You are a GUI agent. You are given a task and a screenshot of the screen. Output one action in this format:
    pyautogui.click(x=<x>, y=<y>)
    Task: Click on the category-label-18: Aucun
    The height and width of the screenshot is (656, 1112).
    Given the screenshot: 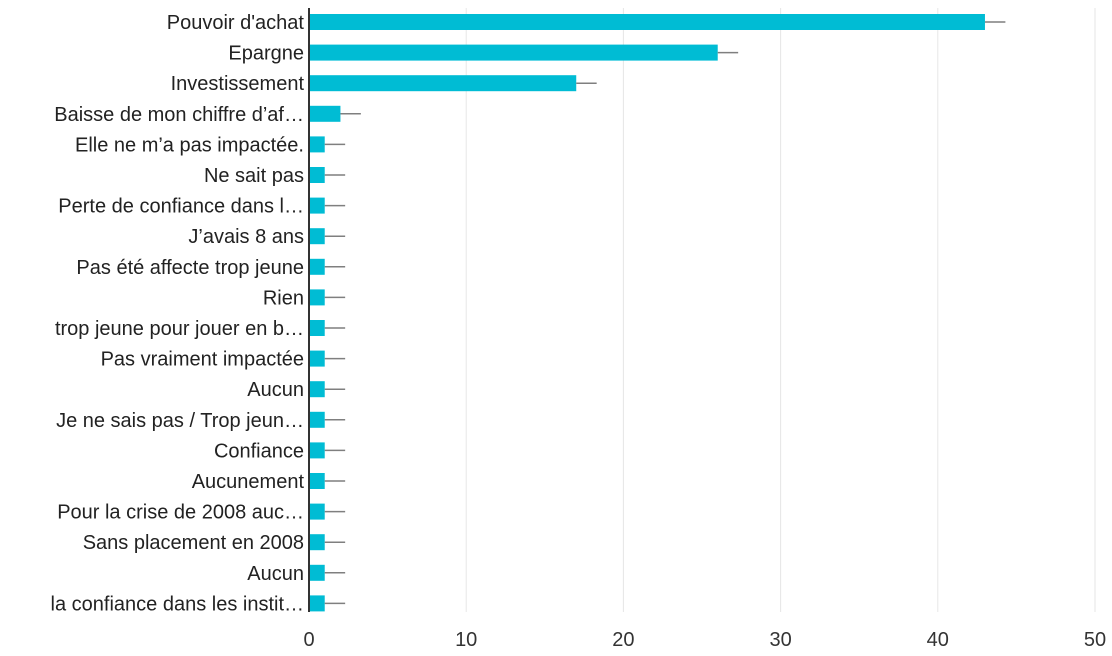 What is the action you would take?
    pyautogui.click(x=275, y=574)
    